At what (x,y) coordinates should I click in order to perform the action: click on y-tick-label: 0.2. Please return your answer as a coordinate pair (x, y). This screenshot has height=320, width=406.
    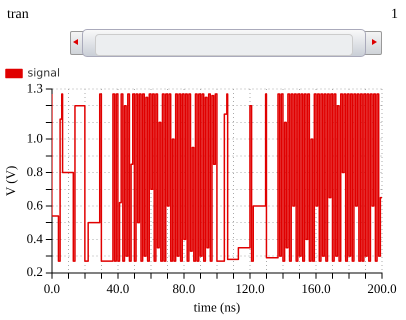
    Looking at the image, I should click on (34, 272).